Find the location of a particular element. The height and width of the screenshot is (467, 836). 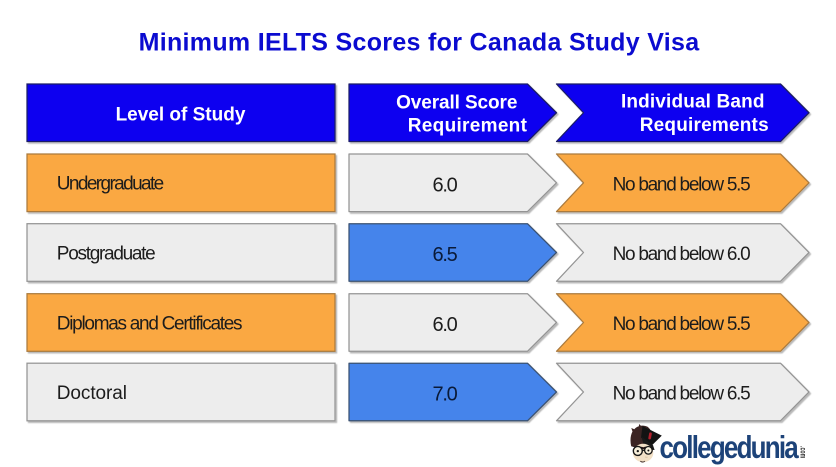

svg-text: Level of Study is located at coordinates (181, 115).